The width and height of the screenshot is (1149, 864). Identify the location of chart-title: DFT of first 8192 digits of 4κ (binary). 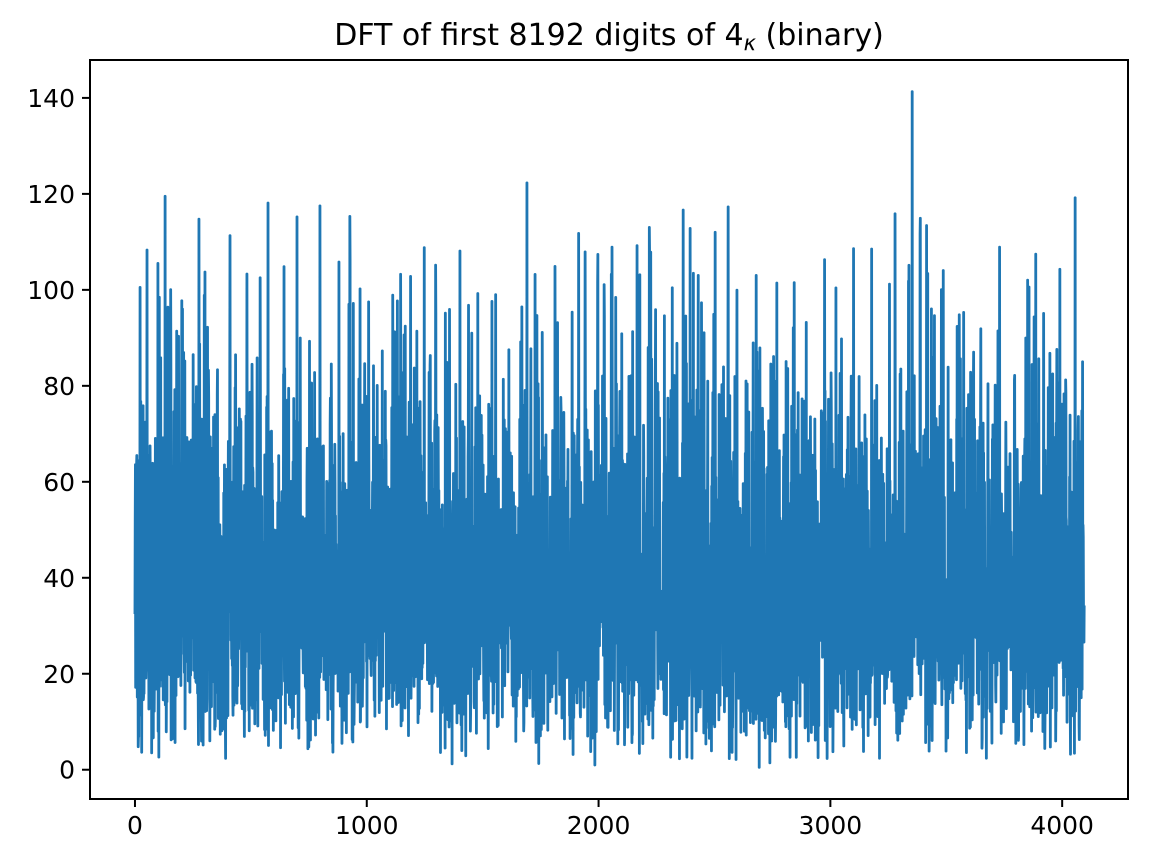
(609, 39).